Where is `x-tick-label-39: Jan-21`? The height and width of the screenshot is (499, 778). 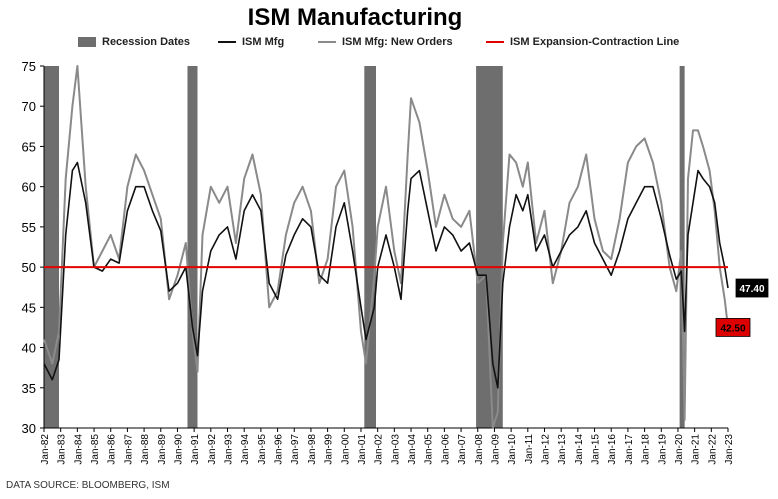 x-tick-label-39: Jan-21 is located at coordinates (696, 449).